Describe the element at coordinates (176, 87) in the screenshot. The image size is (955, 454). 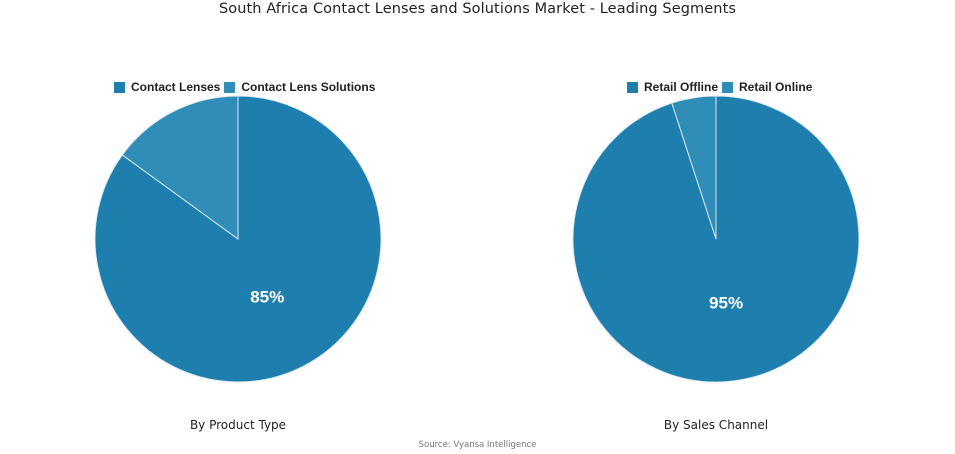
I see `legend-label: Contact Lenses` at that location.